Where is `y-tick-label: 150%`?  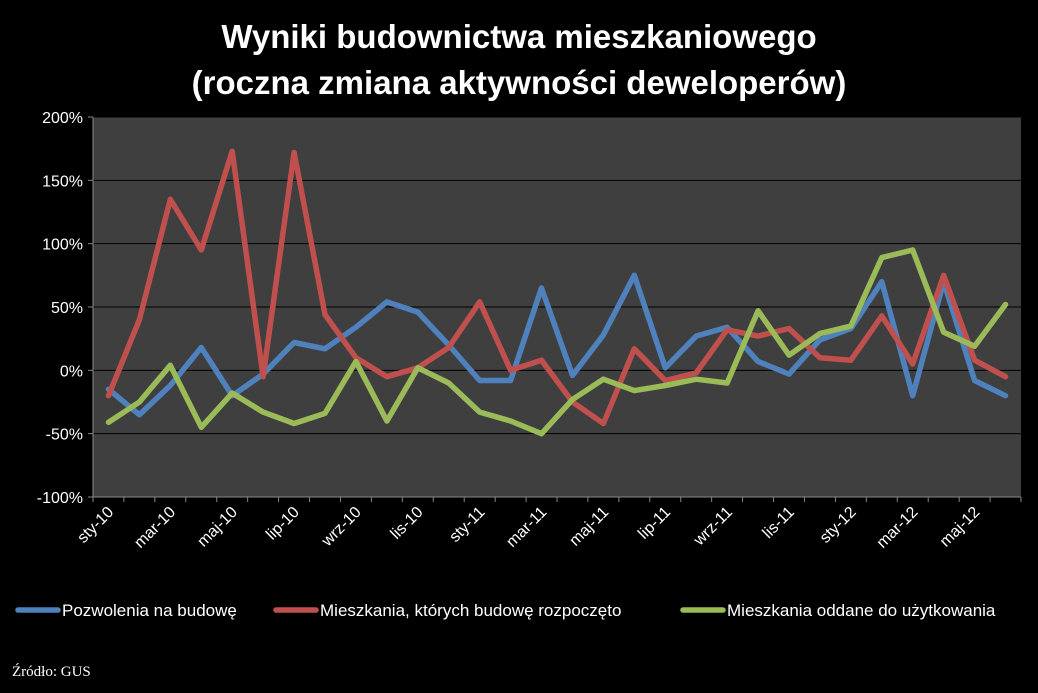
y-tick-label: 150% is located at coordinates (62, 181).